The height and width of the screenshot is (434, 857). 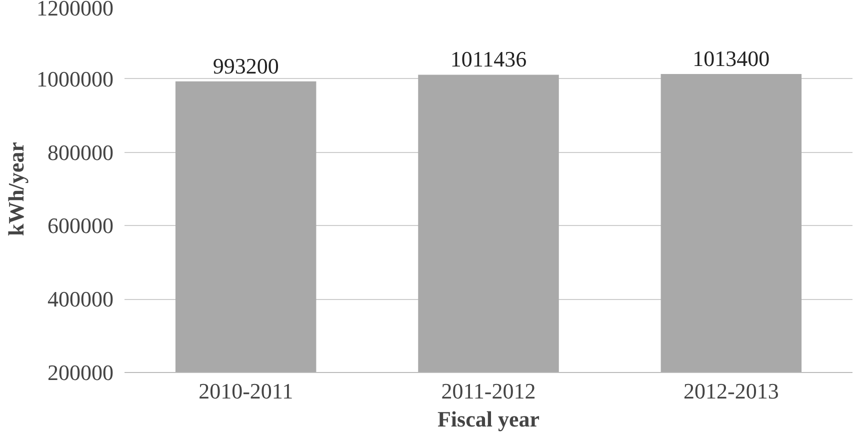 I want to click on x-tick-label: 2011-2012, so click(x=488, y=391).